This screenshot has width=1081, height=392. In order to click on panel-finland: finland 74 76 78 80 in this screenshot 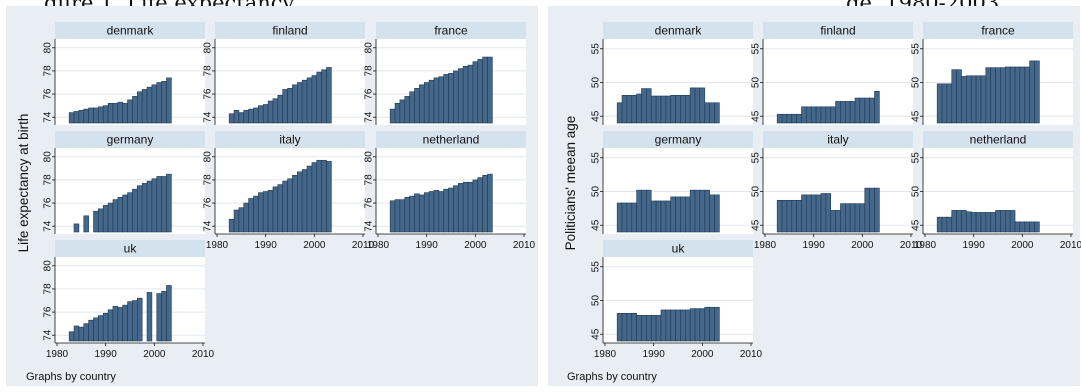, I will do `click(284, 73)`.